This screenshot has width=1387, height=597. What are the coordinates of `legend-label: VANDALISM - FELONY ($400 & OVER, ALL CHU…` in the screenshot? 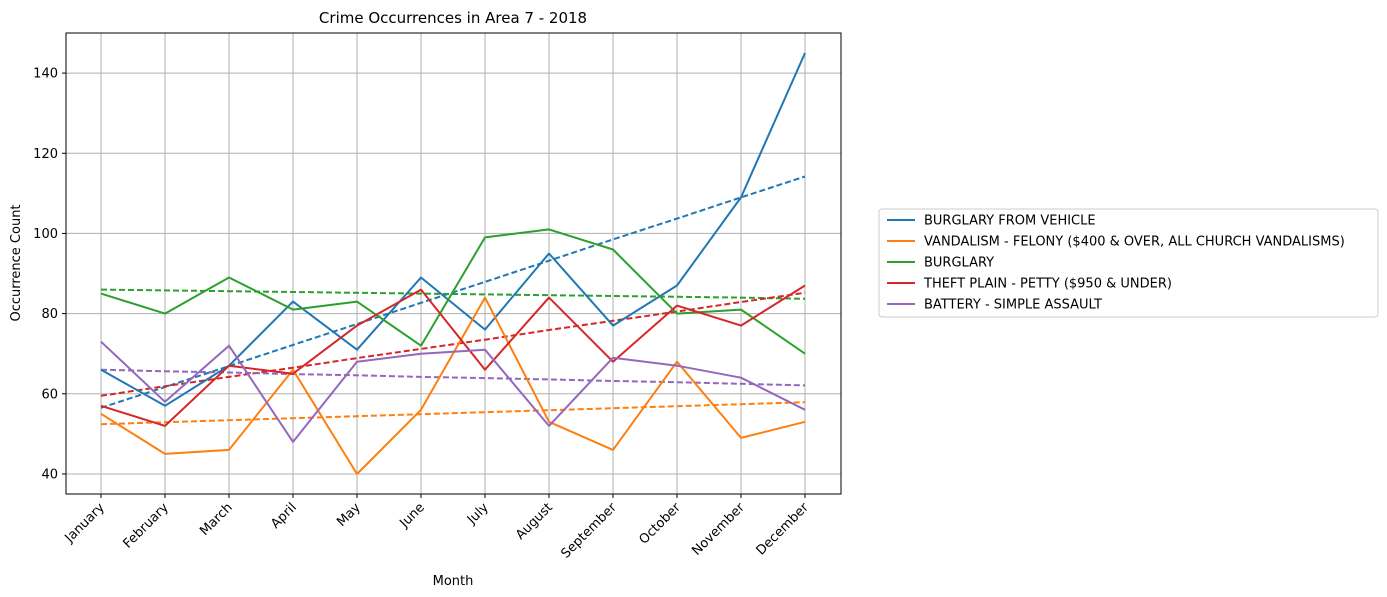 It's located at (1134, 242).